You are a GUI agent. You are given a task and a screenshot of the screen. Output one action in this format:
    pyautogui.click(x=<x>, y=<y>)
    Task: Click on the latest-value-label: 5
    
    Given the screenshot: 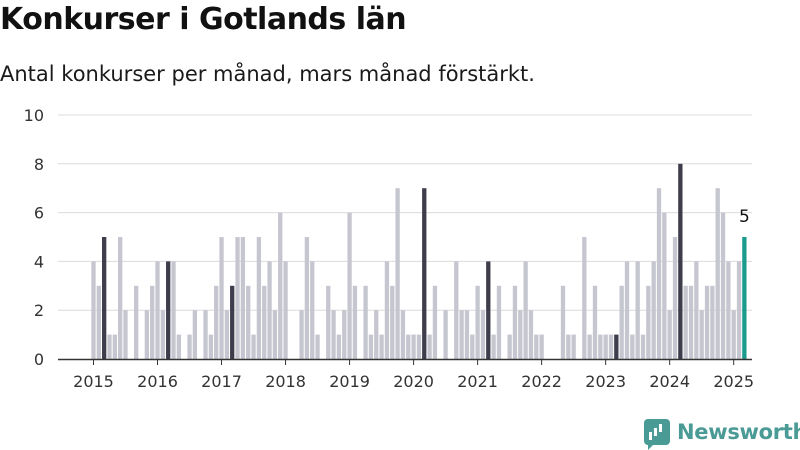 What is the action you would take?
    pyautogui.click(x=744, y=217)
    